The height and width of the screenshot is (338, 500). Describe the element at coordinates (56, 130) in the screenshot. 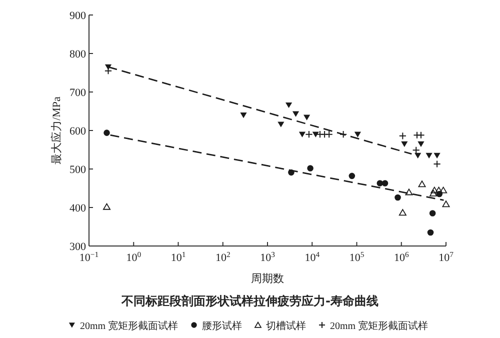

I see `y-axis-title: 最大应力/MPa` at that location.